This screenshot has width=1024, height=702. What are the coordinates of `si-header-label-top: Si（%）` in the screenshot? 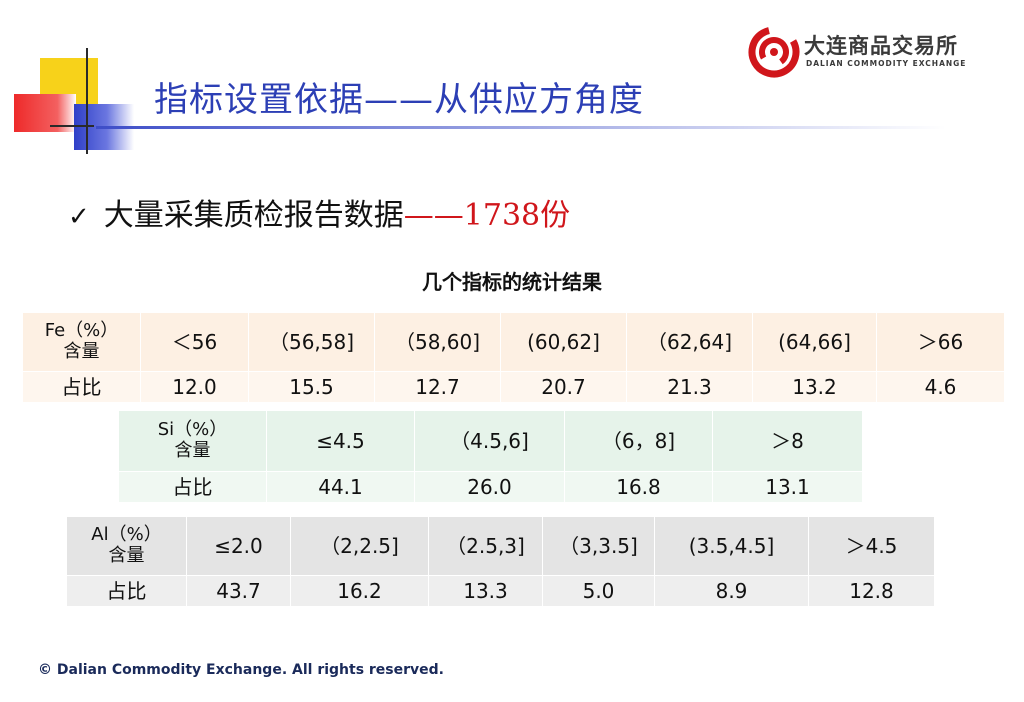 It's located at (192, 430).